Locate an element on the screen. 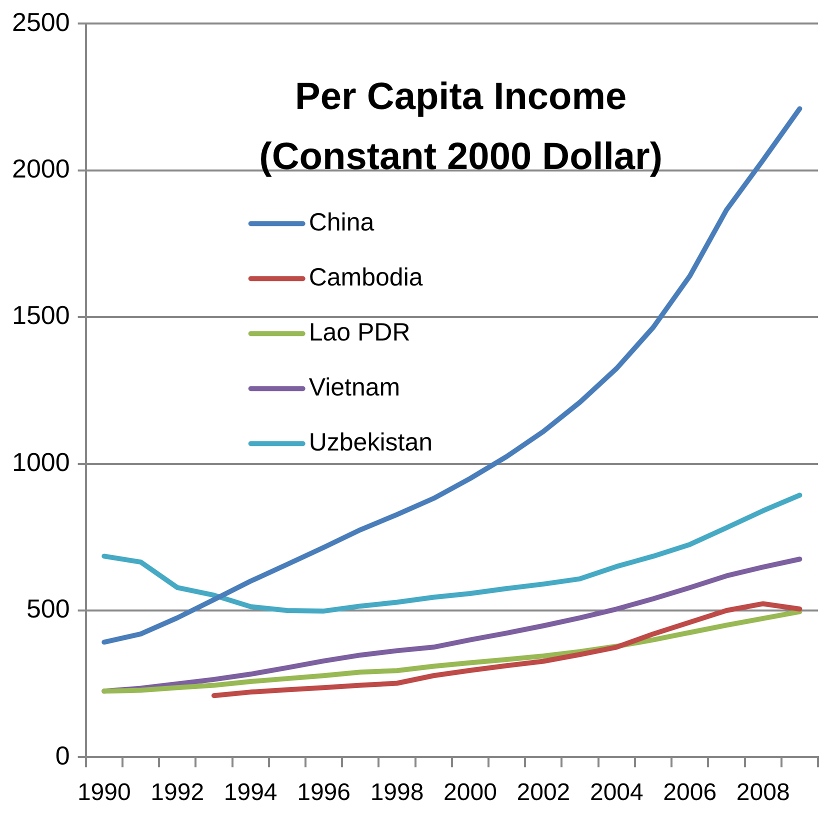 Image resolution: width=824 pixels, height=824 pixels. y-tick-label: 1000 is located at coordinates (41, 461).